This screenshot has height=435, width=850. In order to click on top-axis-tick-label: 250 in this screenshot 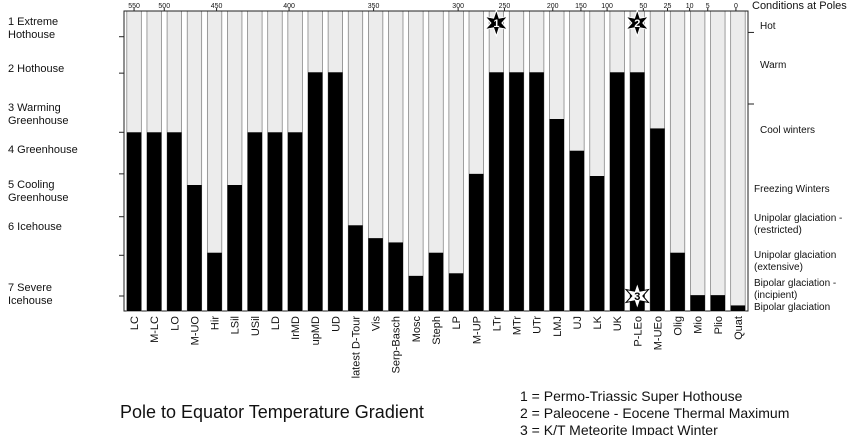, I will do `click(505, 6)`.